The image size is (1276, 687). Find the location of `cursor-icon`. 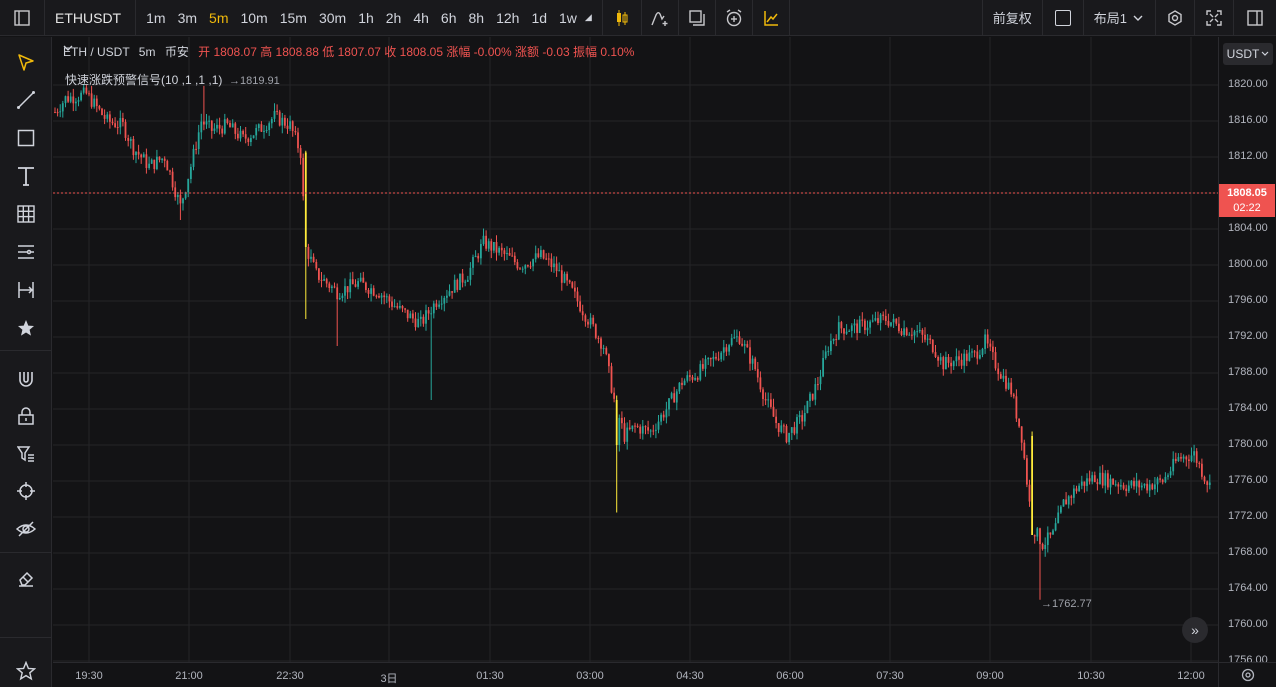

cursor-icon is located at coordinates (26, 62).